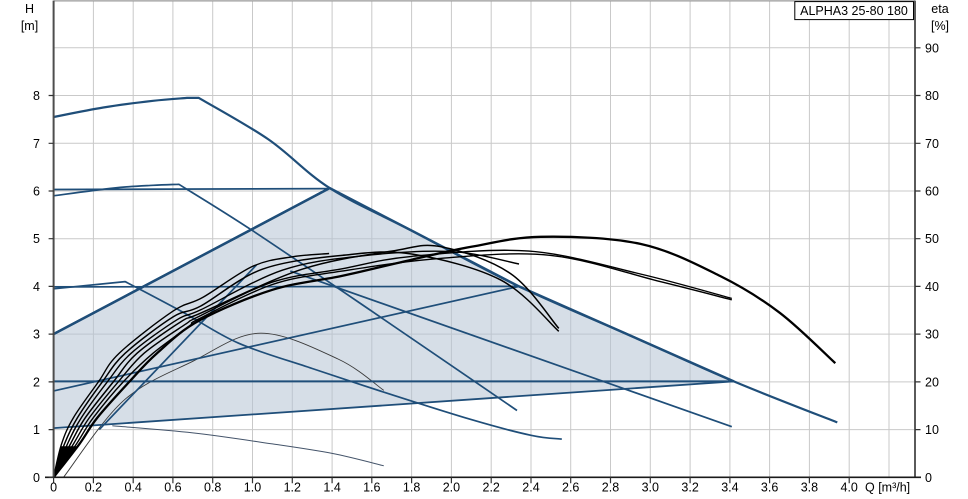  I want to click on svg-text: 2.2, so click(491, 488).